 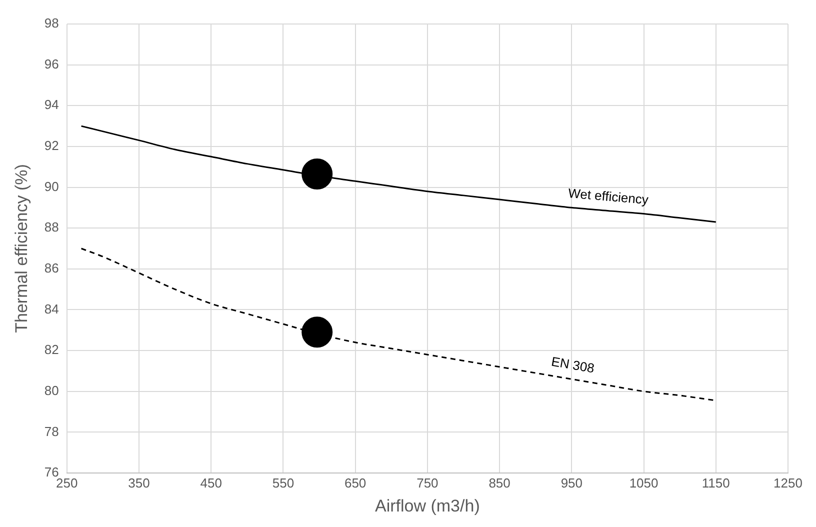 What do you see at coordinates (355, 482) in the screenshot?
I see `x-tick-label: 650` at bounding box center [355, 482].